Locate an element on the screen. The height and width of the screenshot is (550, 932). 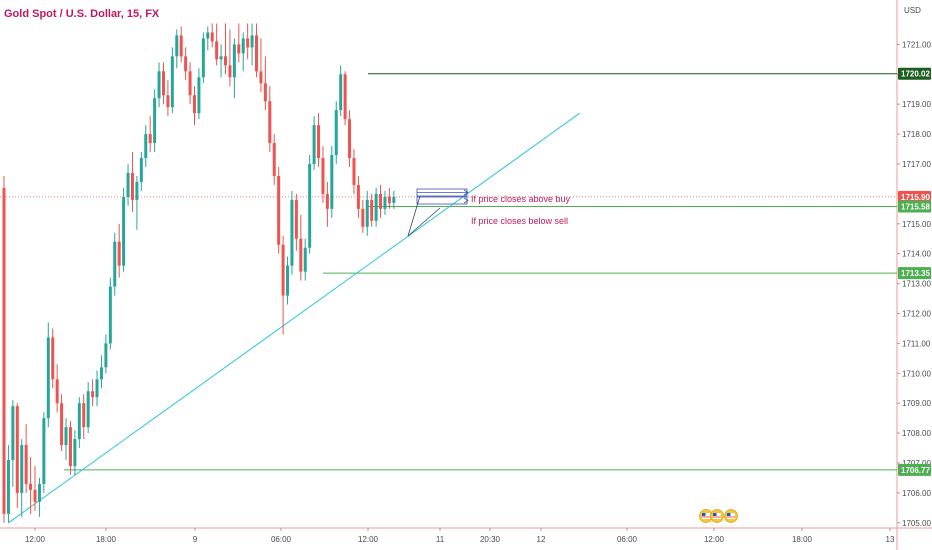
x-tick-label: 13 is located at coordinates (890, 539).